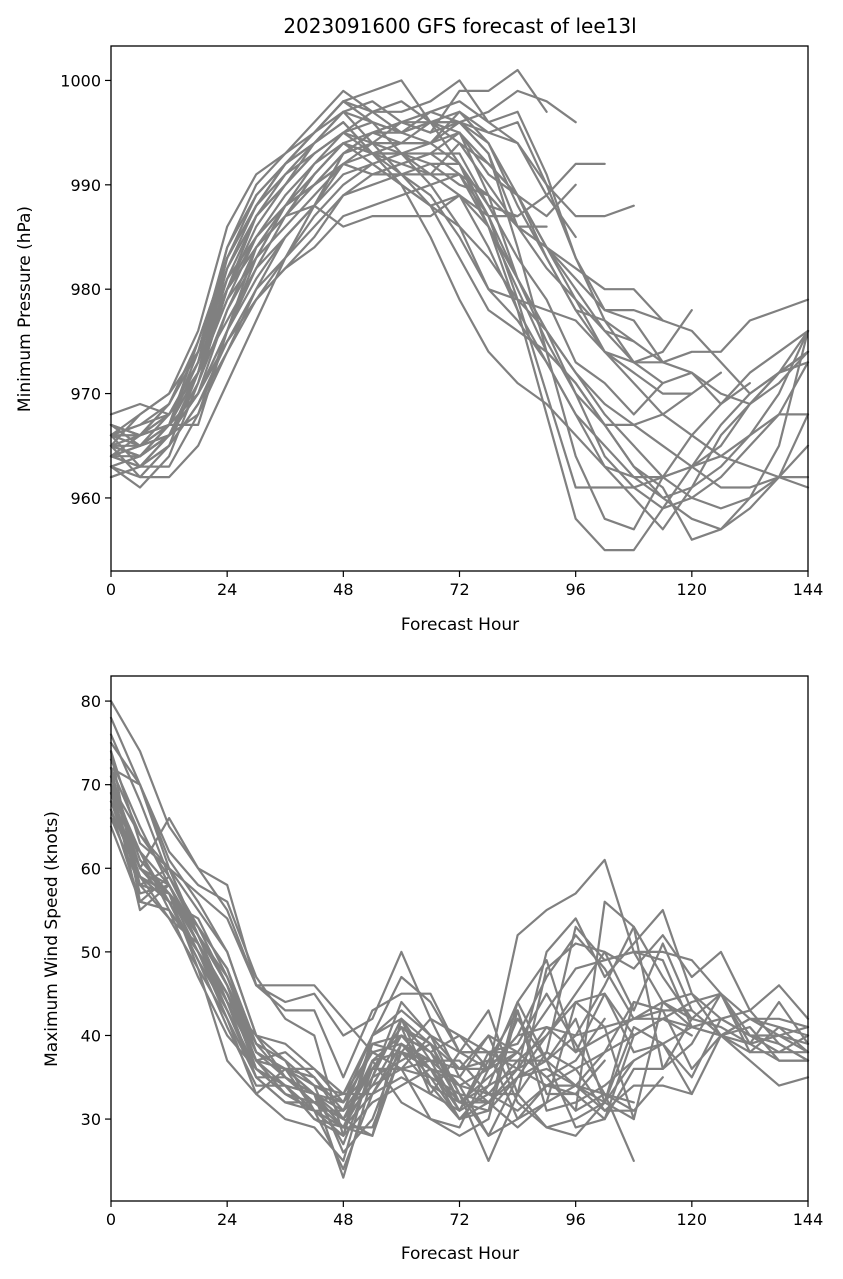  What do you see at coordinates (91, 952) in the screenshot?
I see `wind-y-tick-label: 50` at bounding box center [91, 952].